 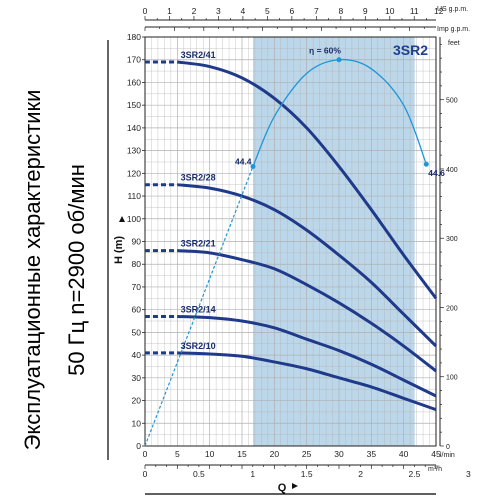 I want to click on usgpm-tick-label: 4, so click(x=243, y=11).